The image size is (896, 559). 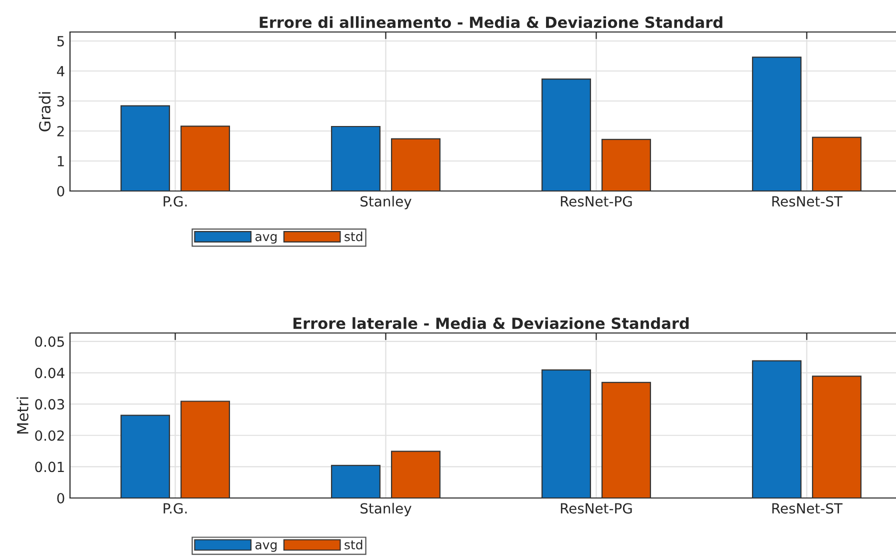 I want to click on chart-title: Errore di allineamento - Media & Deviazione Standard, so click(x=491, y=22).